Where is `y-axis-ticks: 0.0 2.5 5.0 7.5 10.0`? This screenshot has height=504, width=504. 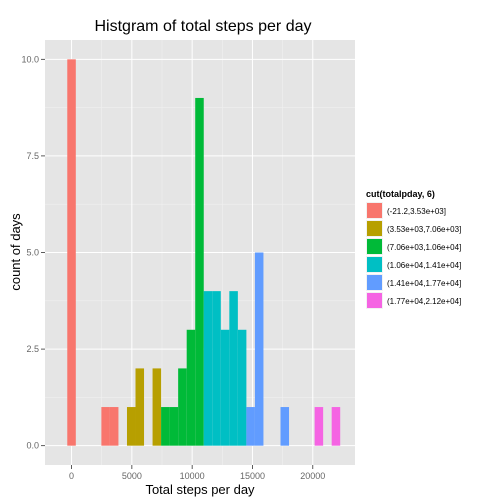 y-axis-ticks: 0.0 2.5 5.0 7.5 10.0 is located at coordinates (33, 252).